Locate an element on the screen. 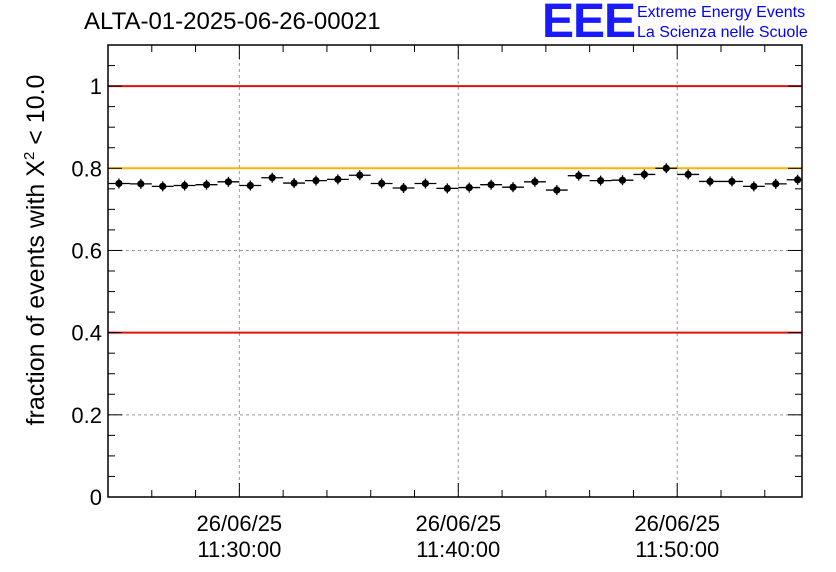  y-axis-label-chi: X is located at coordinates (36, 168).